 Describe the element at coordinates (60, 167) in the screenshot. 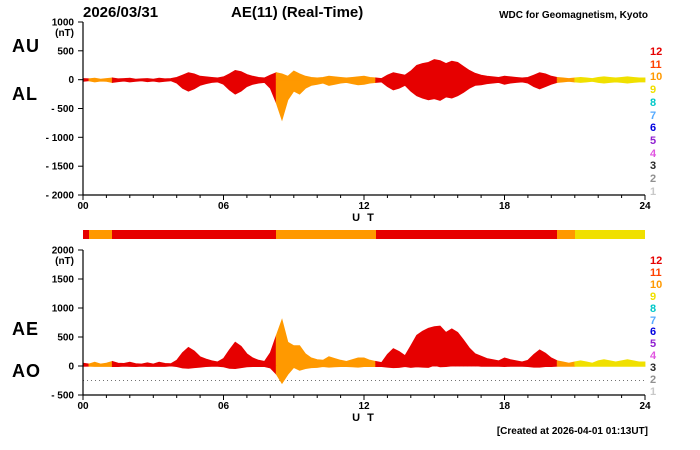

I see `y-tick-label: - 1500` at that location.